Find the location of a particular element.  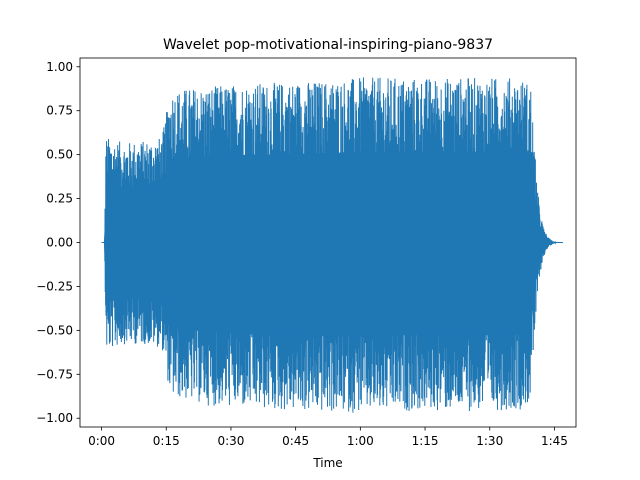

y-tick-label: −0.75 is located at coordinates (54, 374).